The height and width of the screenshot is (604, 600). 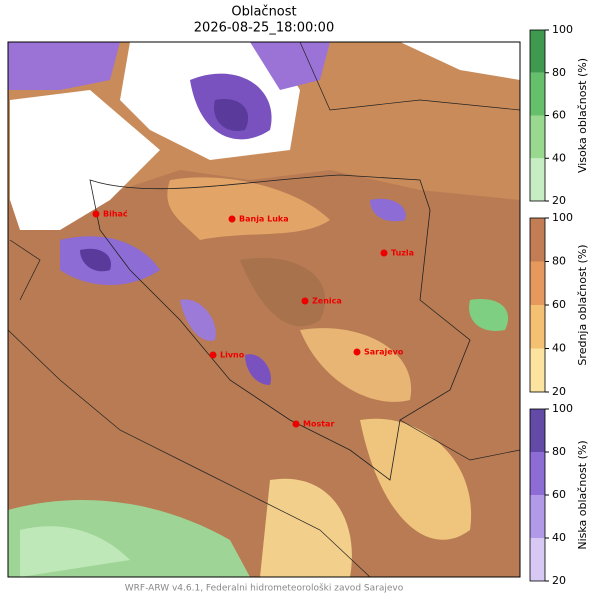 I want to click on colorbar-label: Srednja oblačnost (%), so click(x=582, y=304).